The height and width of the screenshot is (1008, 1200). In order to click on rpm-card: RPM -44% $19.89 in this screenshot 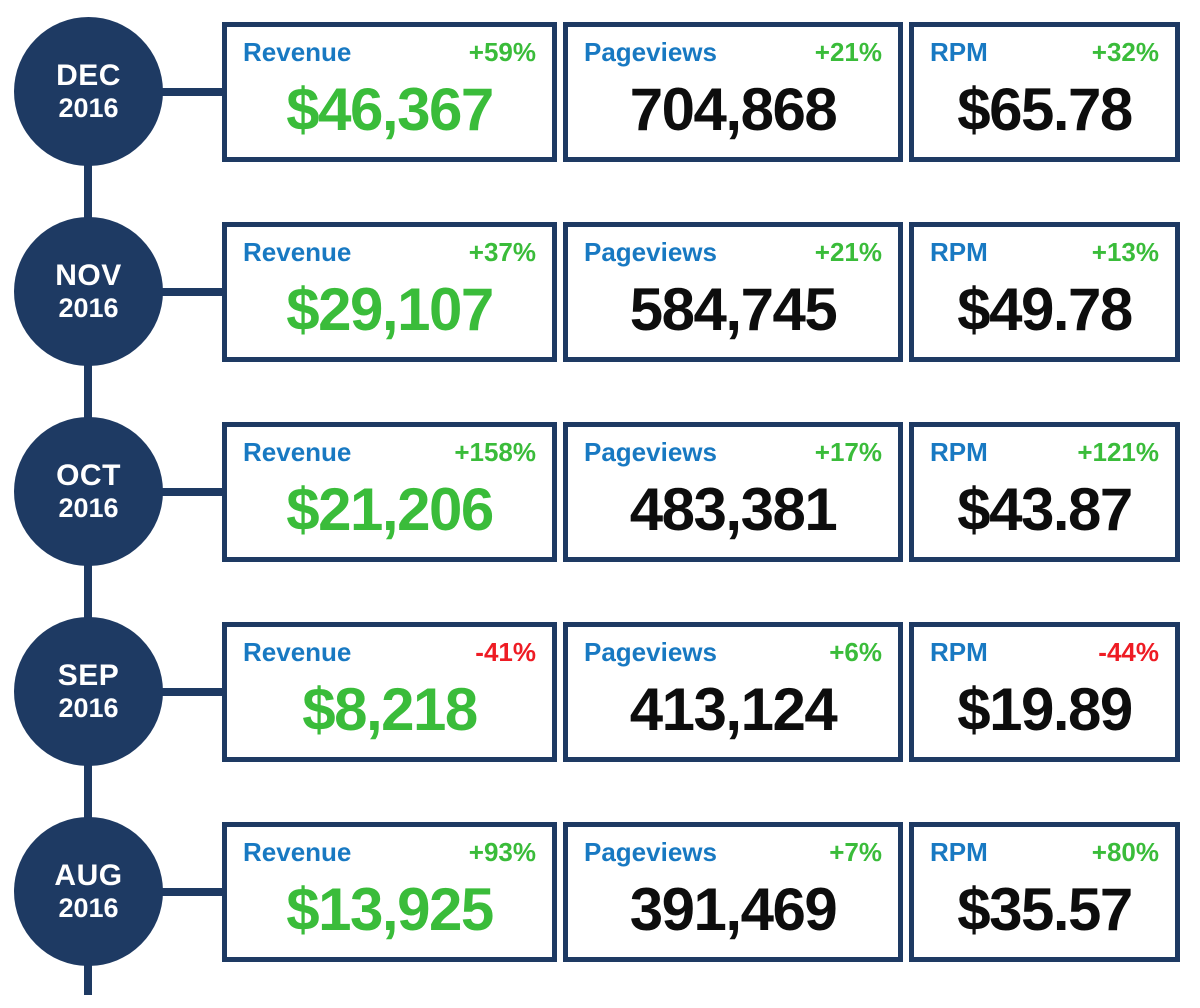, I will do `click(1044, 692)`.